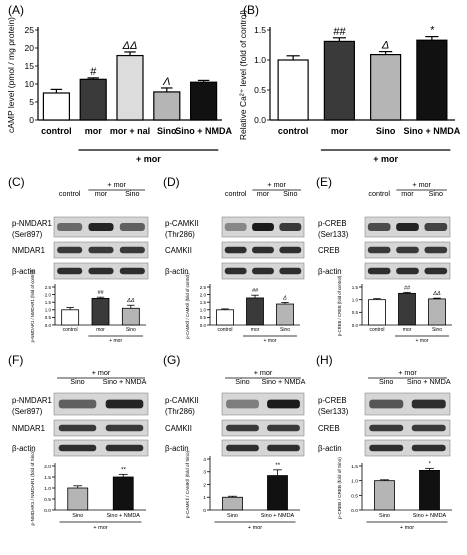  Describe the element at coordinates (278, 516) in the screenshot. I see `category-label: Sino + NMDA` at that location.